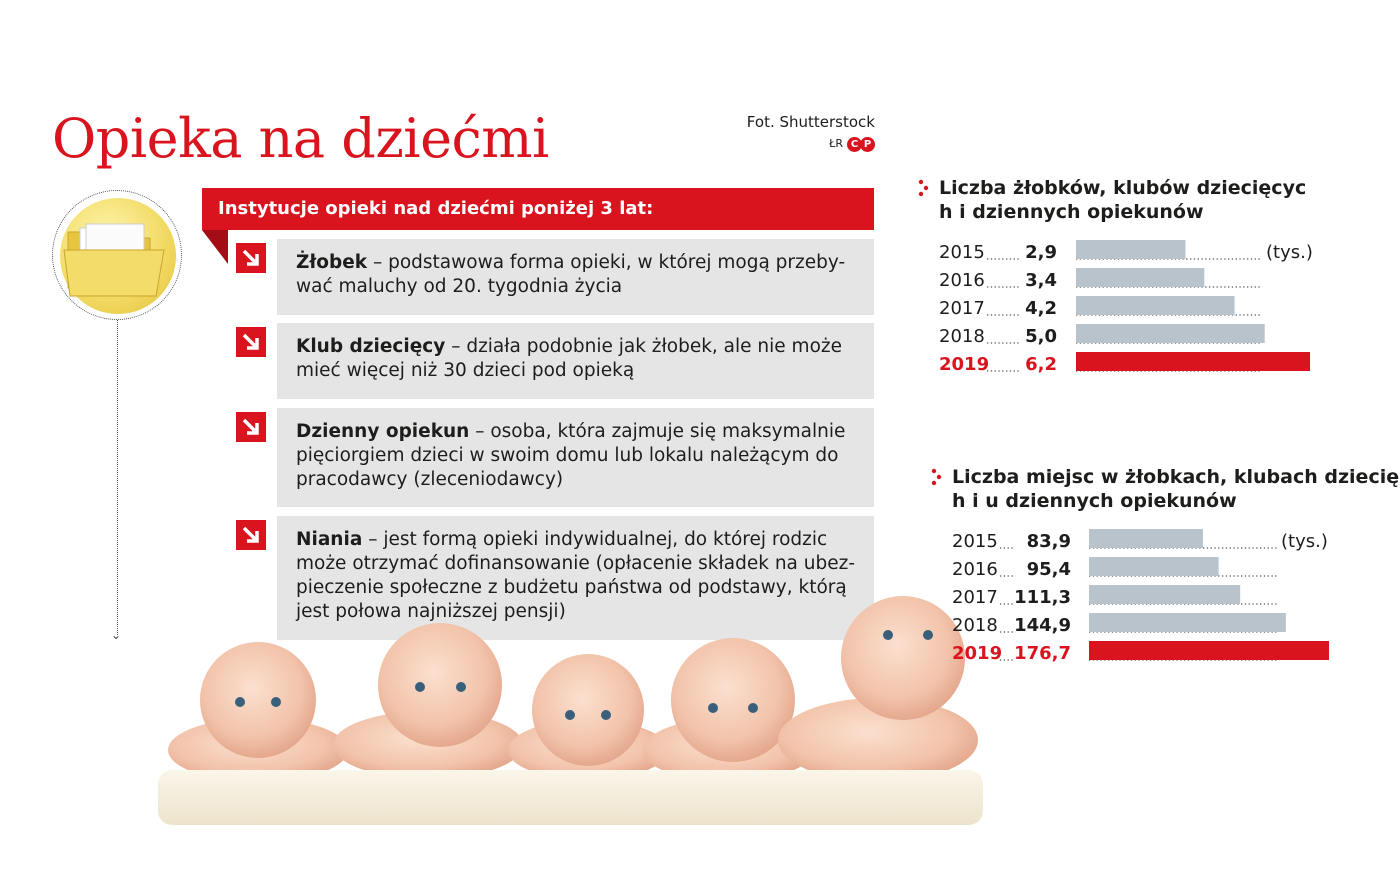 The image size is (1400, 869). Describe the element at coordinates (1042, 653) in the screenshot. I see `value-label: 176,7` at that location.